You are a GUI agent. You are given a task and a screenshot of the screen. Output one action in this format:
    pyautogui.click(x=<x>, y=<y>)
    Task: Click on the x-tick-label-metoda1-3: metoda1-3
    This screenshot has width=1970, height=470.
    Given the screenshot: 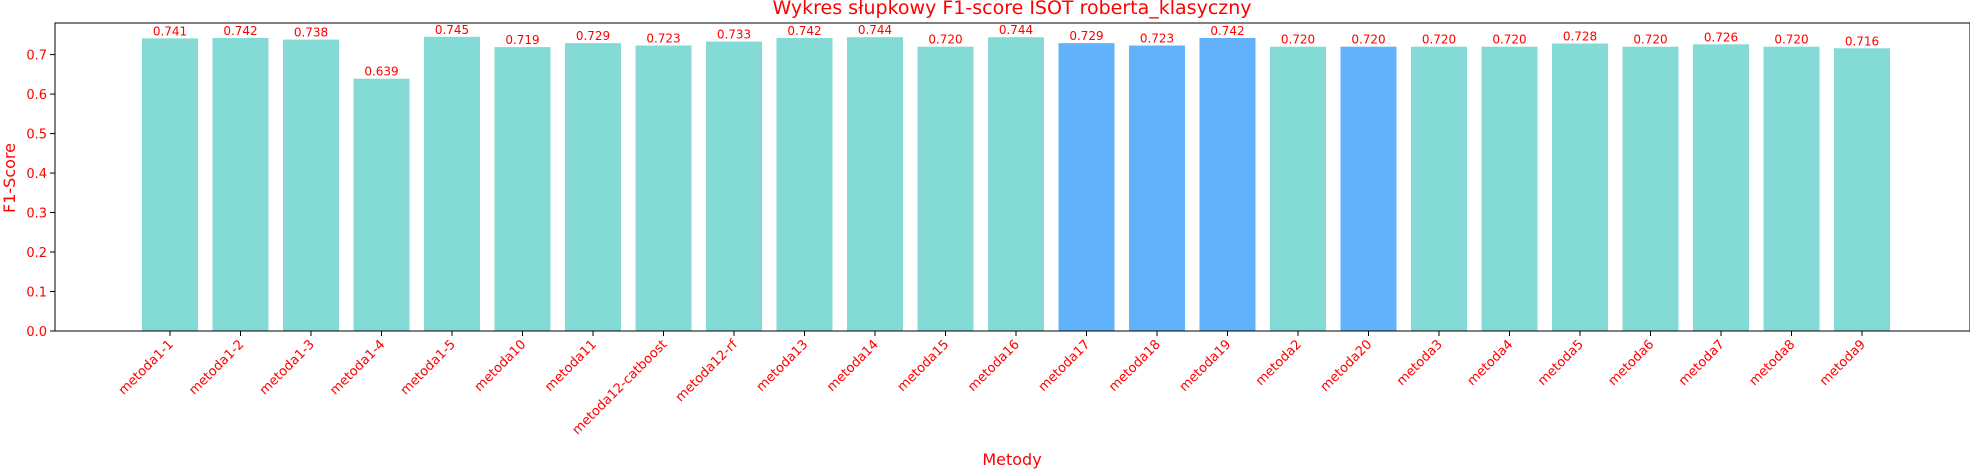 What is the action you would take?
    pyautogui.click(x=287, y=367)
    